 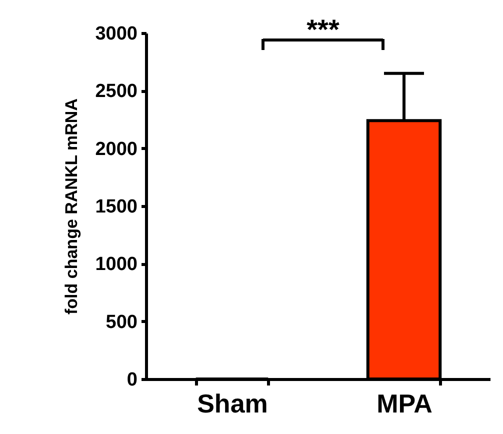 I want to click on y-tick-label: 3000, so click(x=116, y=34).